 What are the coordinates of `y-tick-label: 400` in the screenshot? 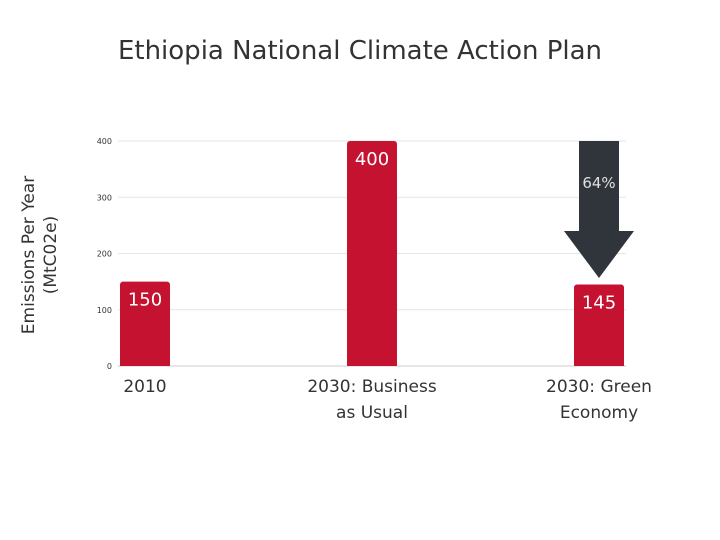 It's located at (104, 141).